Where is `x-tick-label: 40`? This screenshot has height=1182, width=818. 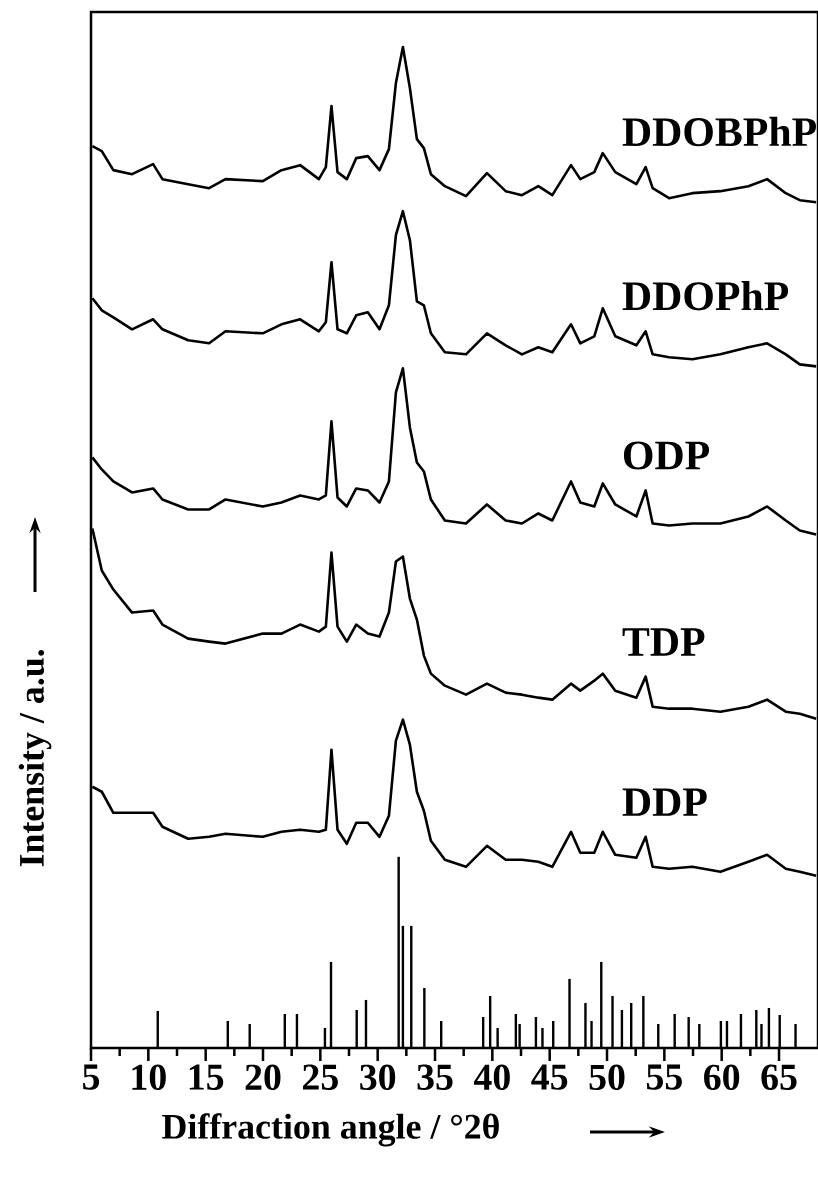
x-tick-label: 40 is located at coordinates (491, 1077).